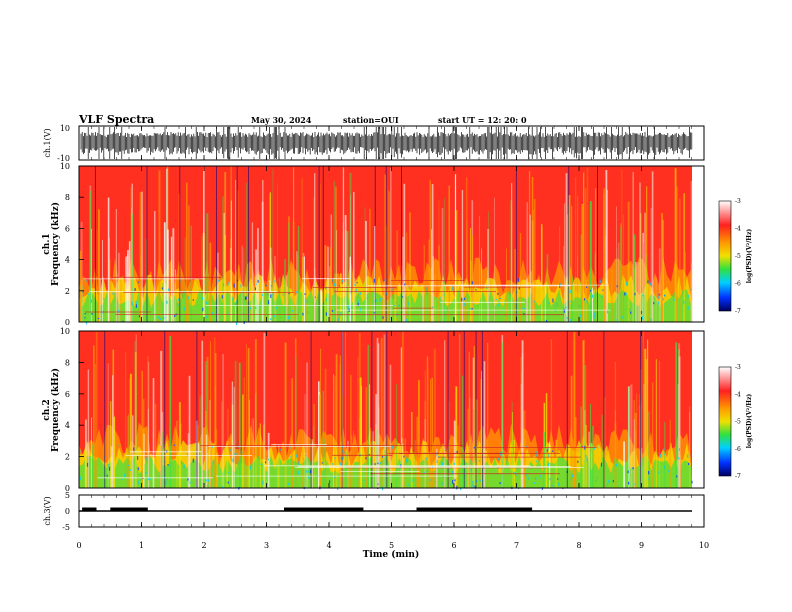  What do you see at coordinates (725, 256) in the screenshot?
I see `ch1-colorbar-gradient` at bounding box center [725, 256].